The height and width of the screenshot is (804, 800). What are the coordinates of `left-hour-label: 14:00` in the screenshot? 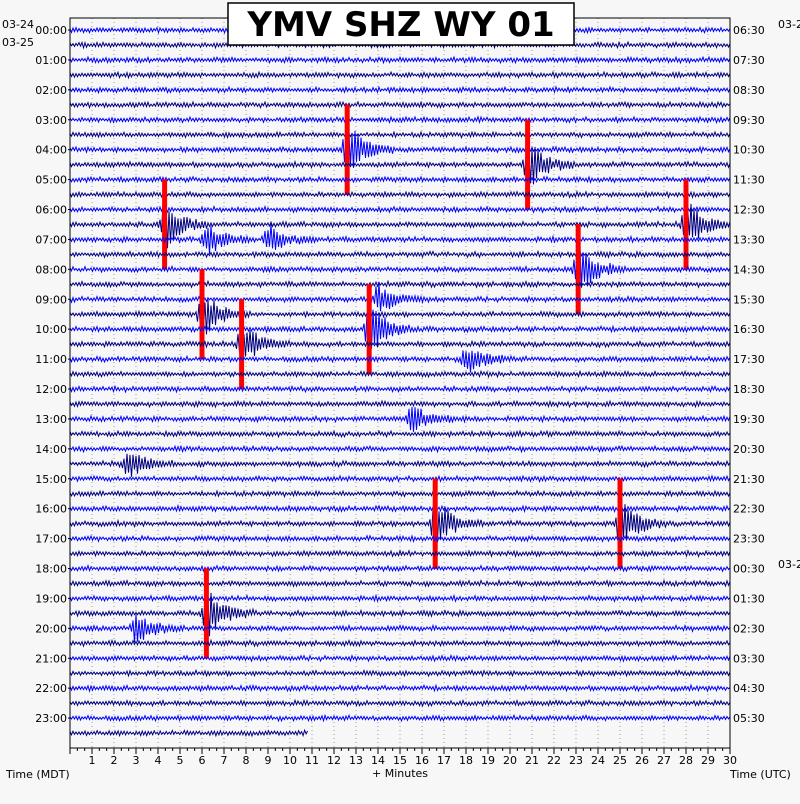 It's located at (51, 449).